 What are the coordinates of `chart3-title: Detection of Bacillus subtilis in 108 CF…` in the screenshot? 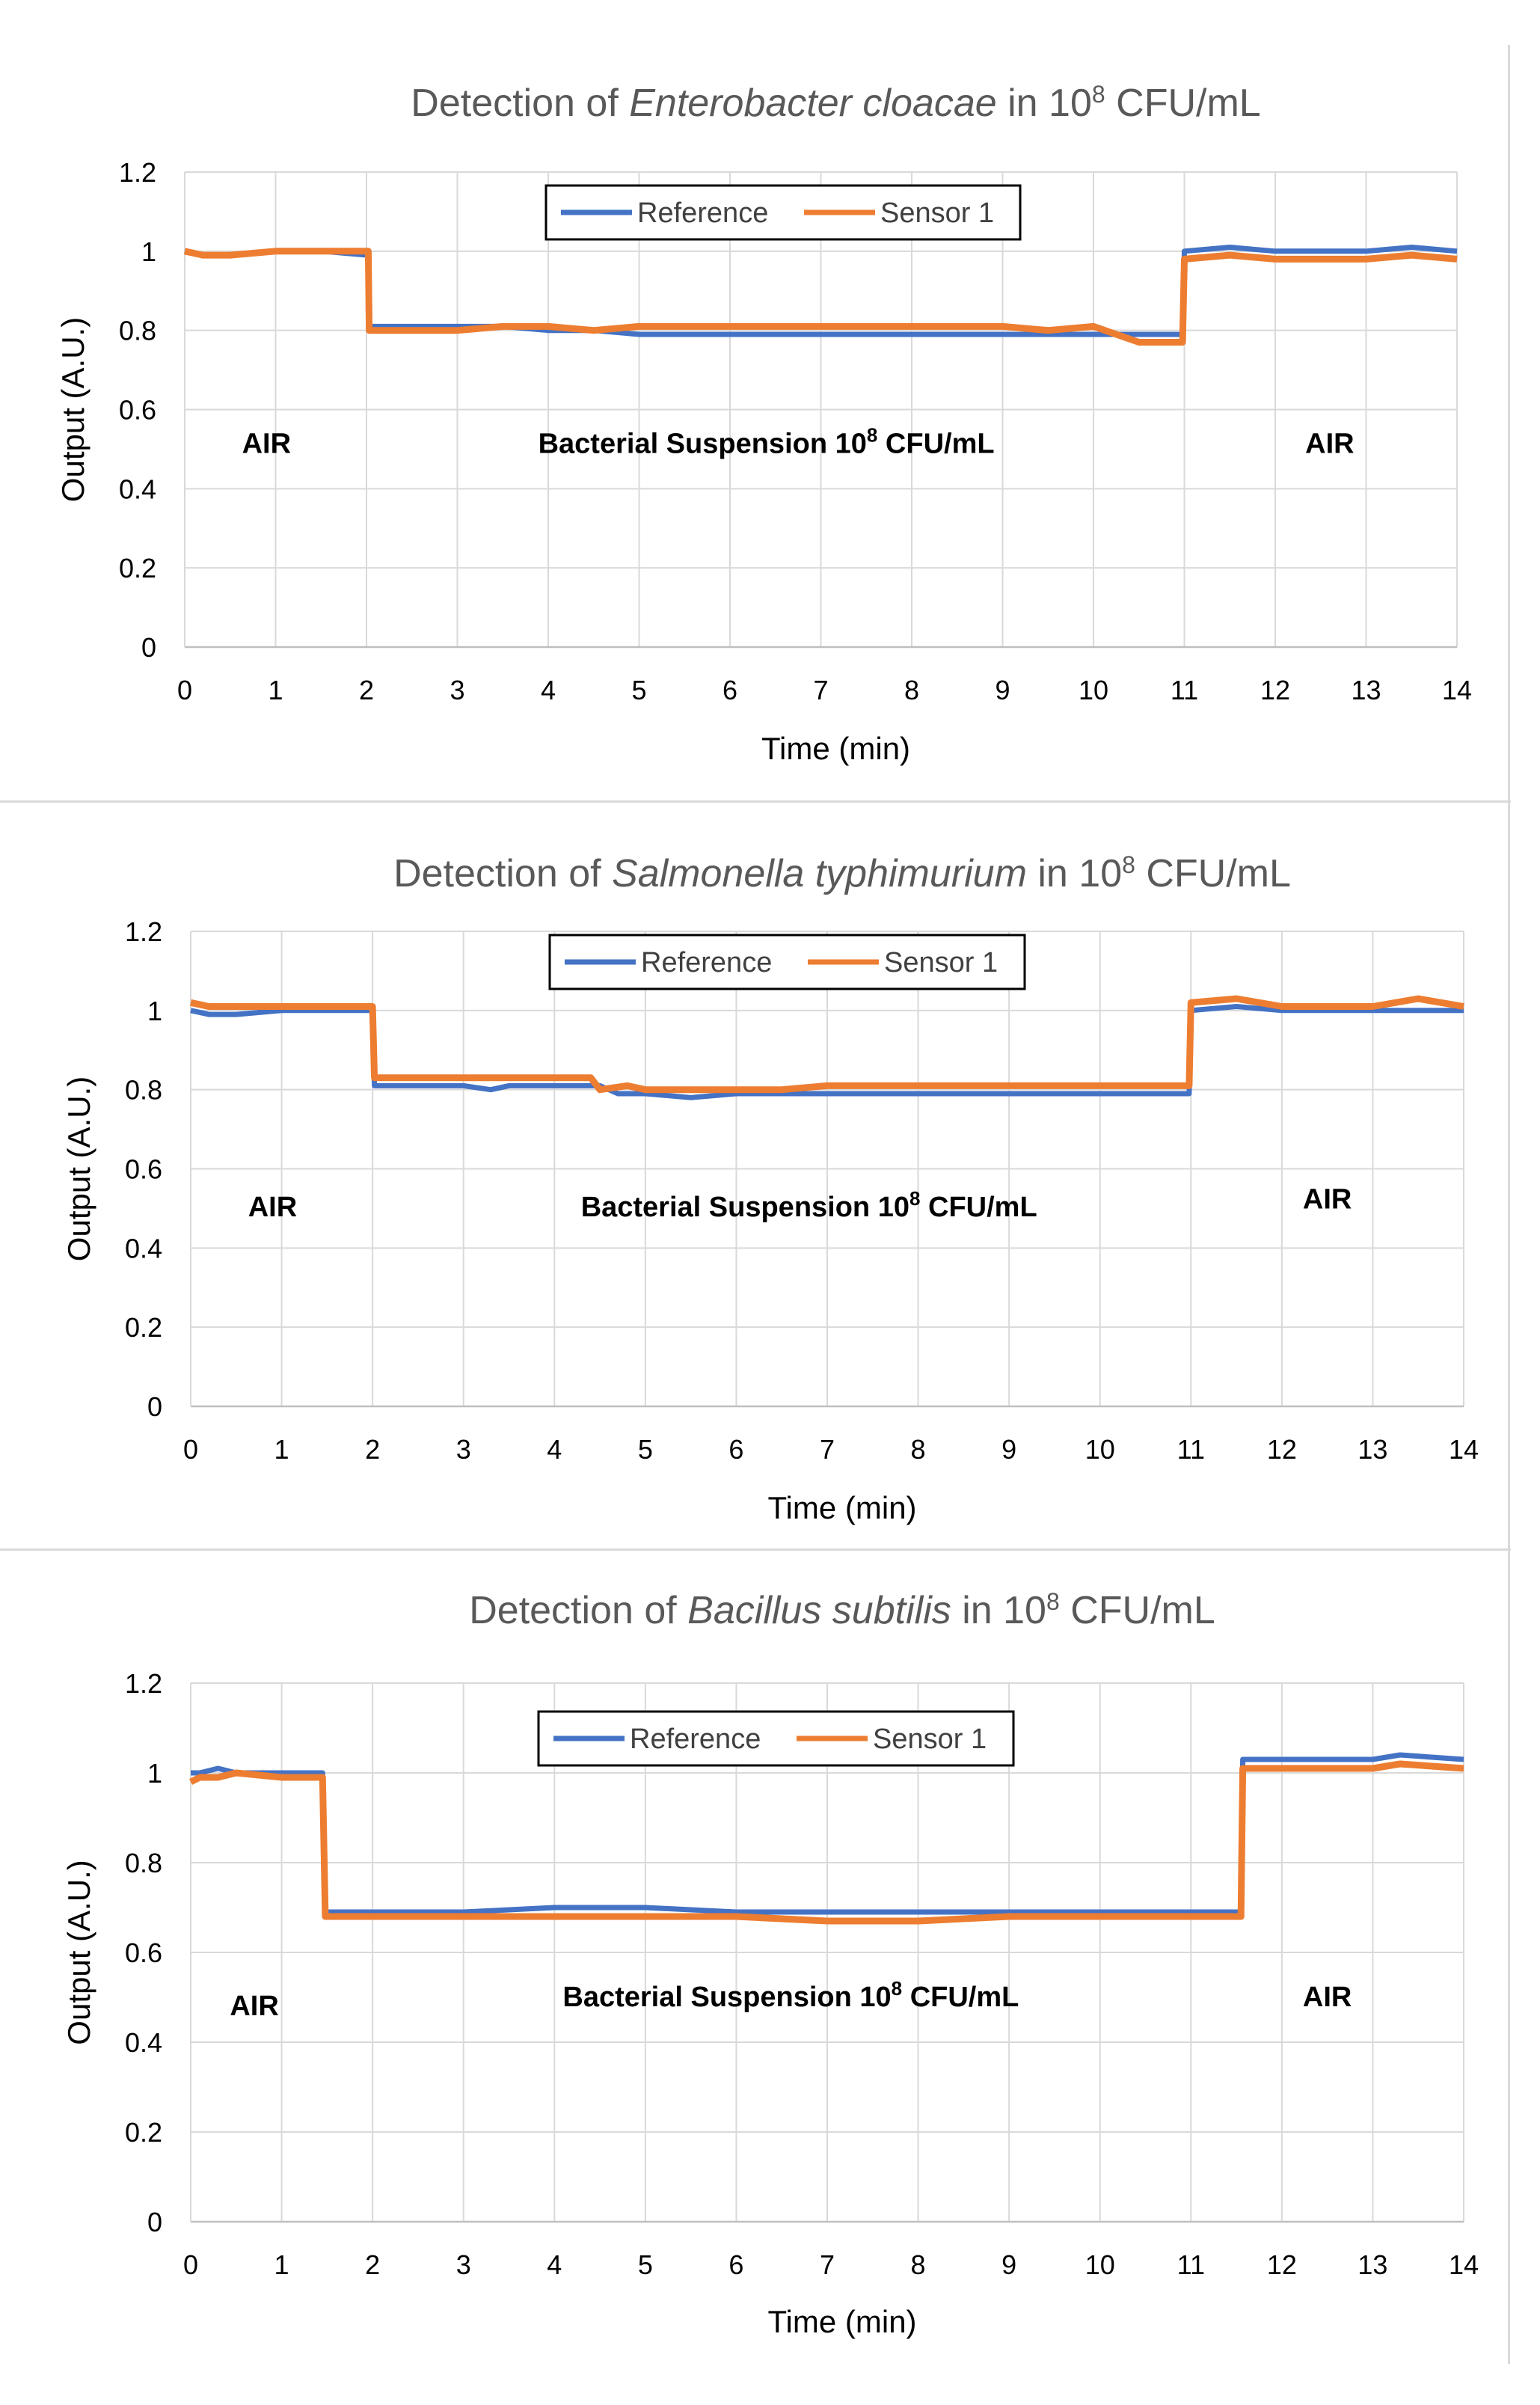 It's located at (842, 1610).